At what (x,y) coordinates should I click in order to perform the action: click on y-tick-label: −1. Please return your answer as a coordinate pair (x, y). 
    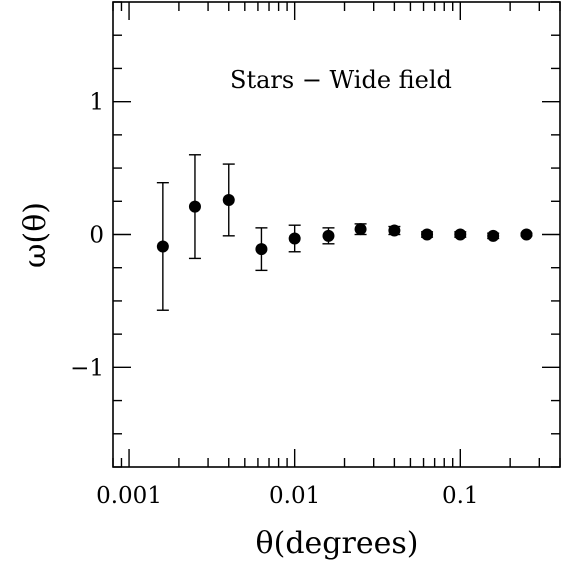
    Looking at the image, I should click on (87, 368).